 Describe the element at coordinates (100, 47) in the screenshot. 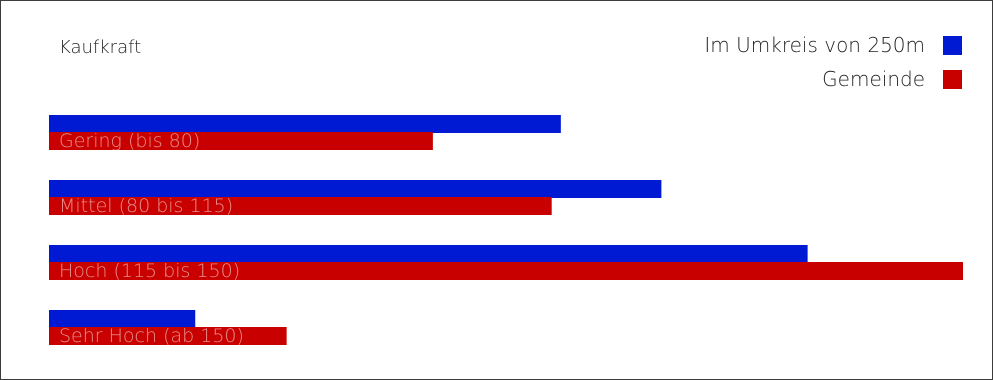

I see `chart-title: Kaufkraft` at that location.